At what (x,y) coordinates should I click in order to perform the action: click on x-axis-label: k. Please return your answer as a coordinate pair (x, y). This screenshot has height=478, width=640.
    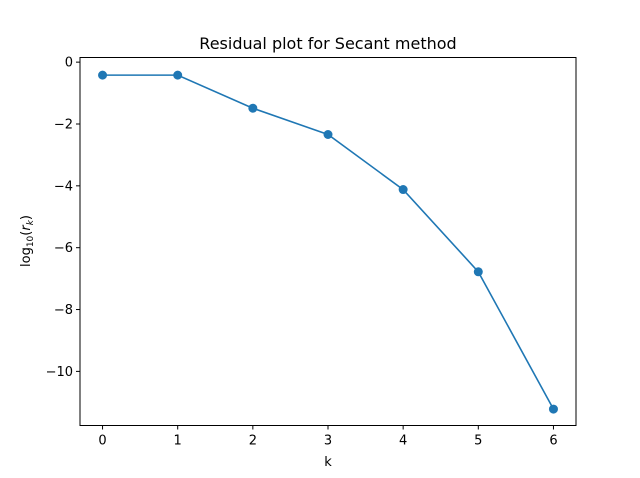
    Looking at the image, I should click on (328, 462).